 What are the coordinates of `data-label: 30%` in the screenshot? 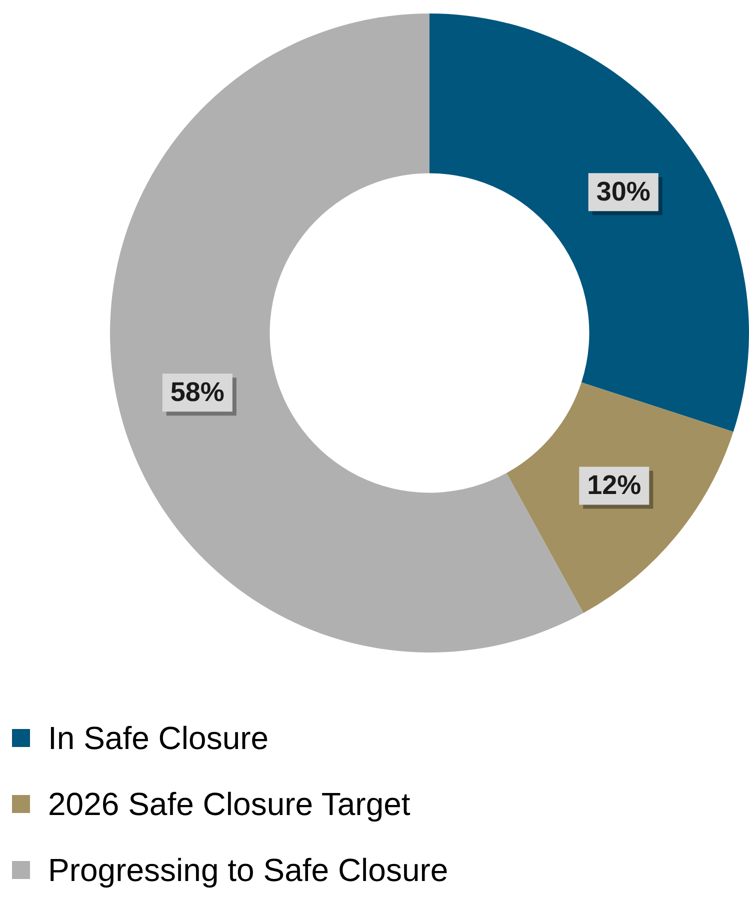 It's located at (623, 191).